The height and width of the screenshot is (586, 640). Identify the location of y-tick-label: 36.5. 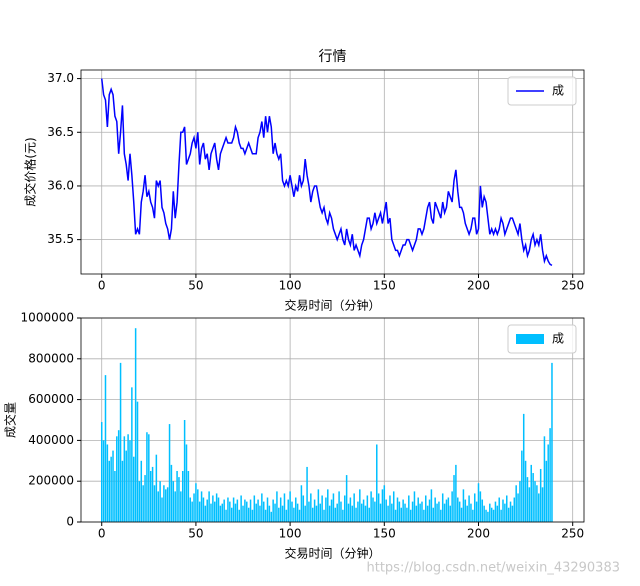
(60, 132).